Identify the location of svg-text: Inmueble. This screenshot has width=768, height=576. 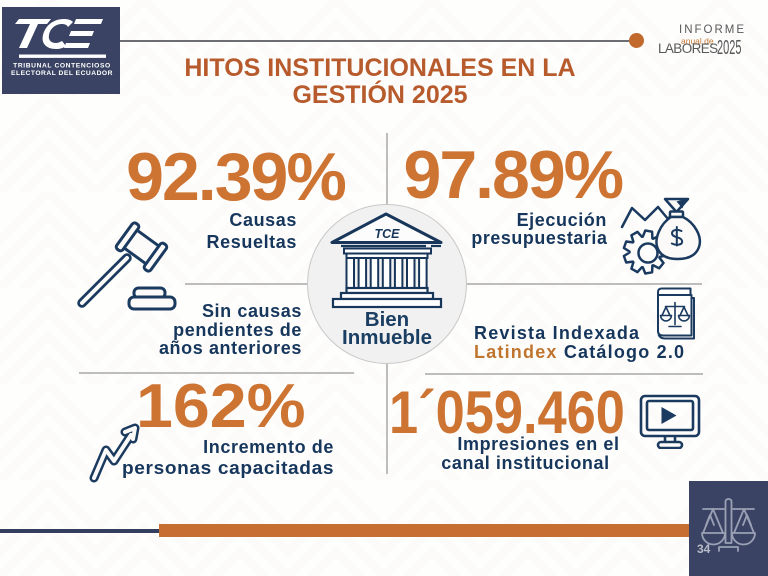
(387, 337).